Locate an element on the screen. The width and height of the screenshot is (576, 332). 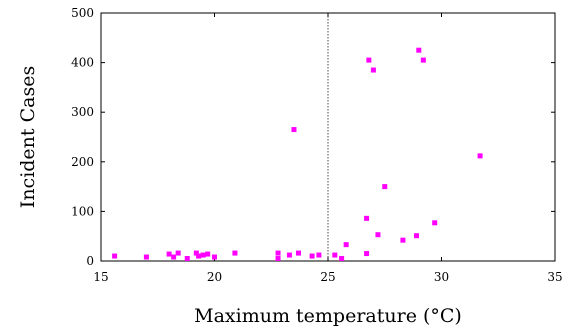
y-tick-label: 100 is located at coordinates (82, 211).